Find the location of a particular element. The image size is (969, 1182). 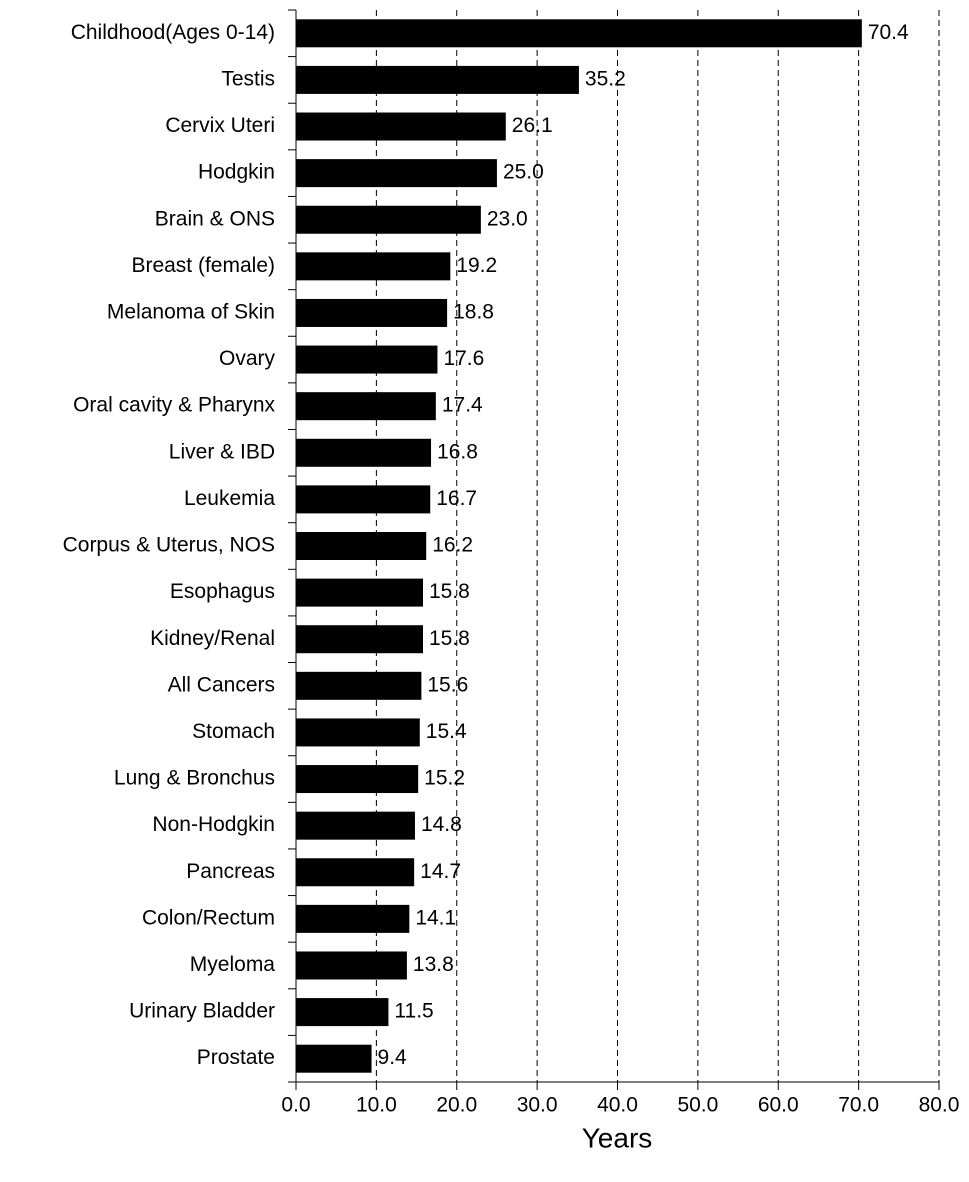

y-tick-label: Leukemia is located at coordinates (229, 498).